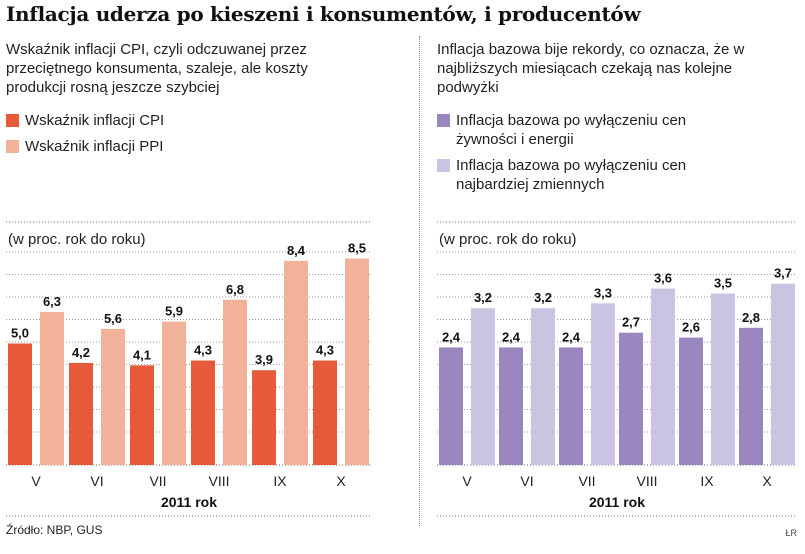 The width and height of the screenshot is (805, 554). I want to click on legend-swatch-core-food-energy, so click(443, 120).